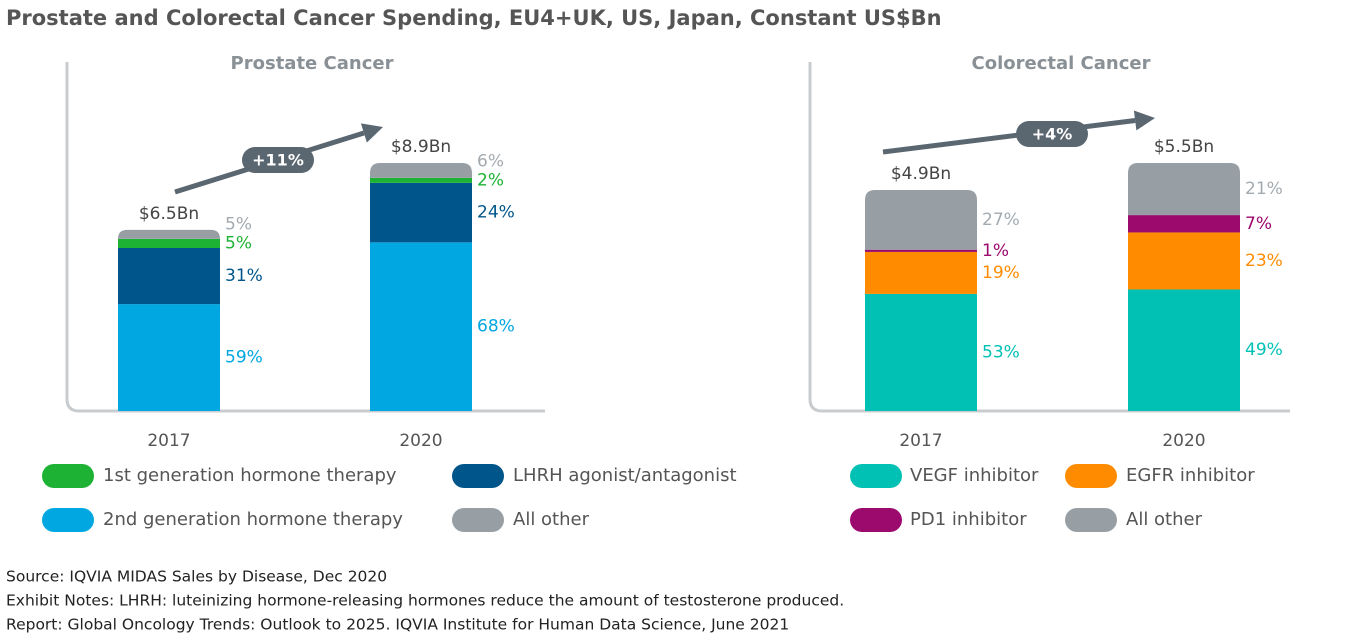 This screenshot has width=1352, height=642. I want to click on total-label: $8.9Bn, so click(421, 147).